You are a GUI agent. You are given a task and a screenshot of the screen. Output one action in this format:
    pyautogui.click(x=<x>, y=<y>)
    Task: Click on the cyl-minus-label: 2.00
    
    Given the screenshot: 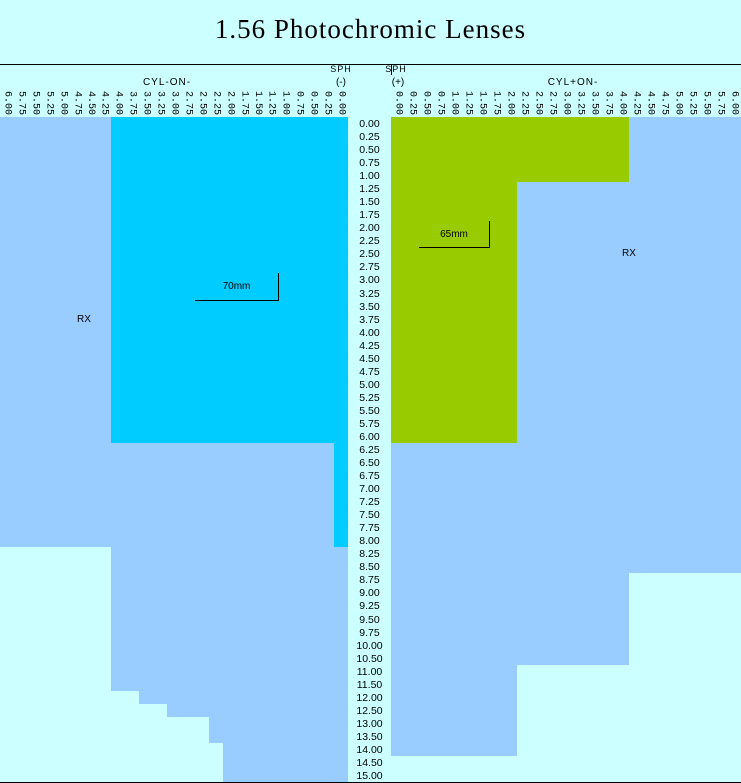 What is the action you would take?
    pyautogui.click(x=230, y=103)
    